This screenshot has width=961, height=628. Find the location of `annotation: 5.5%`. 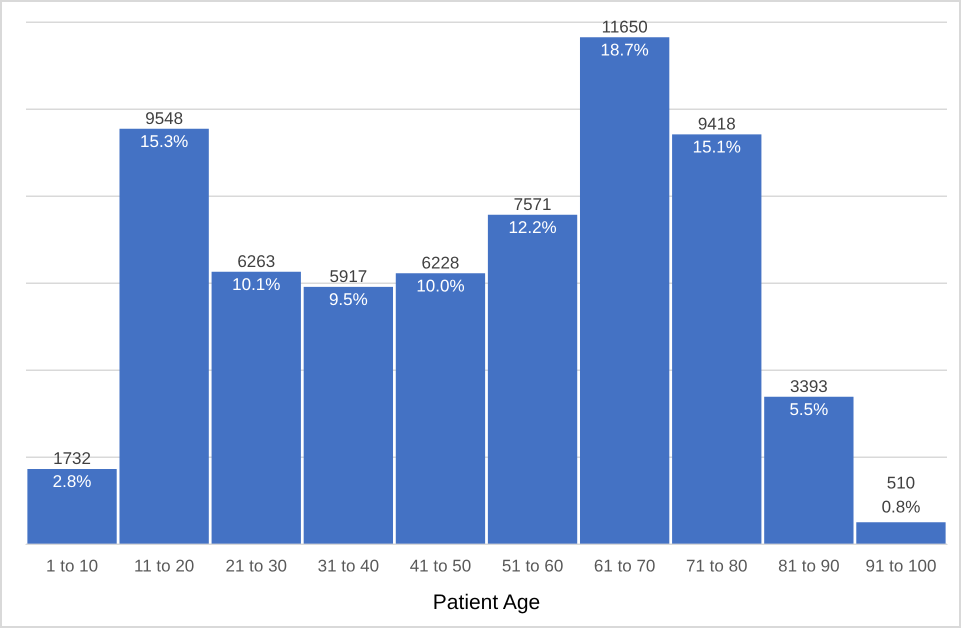

annotation: 5.5% is located at coordinates (808, 409).